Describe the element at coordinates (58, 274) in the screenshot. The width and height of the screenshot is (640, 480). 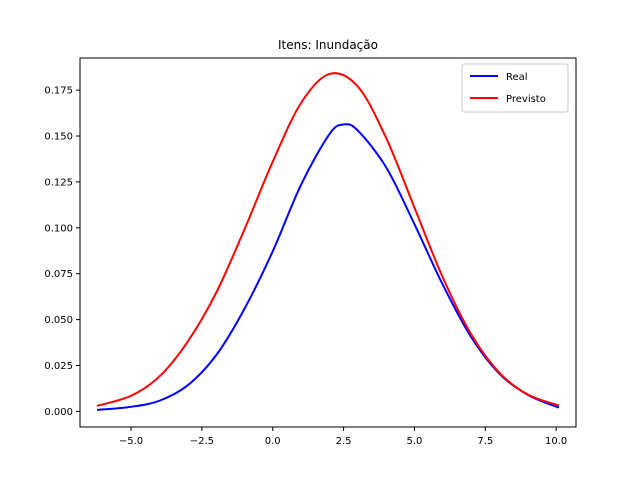
I see `y-tick-label: 0.075` at that location.